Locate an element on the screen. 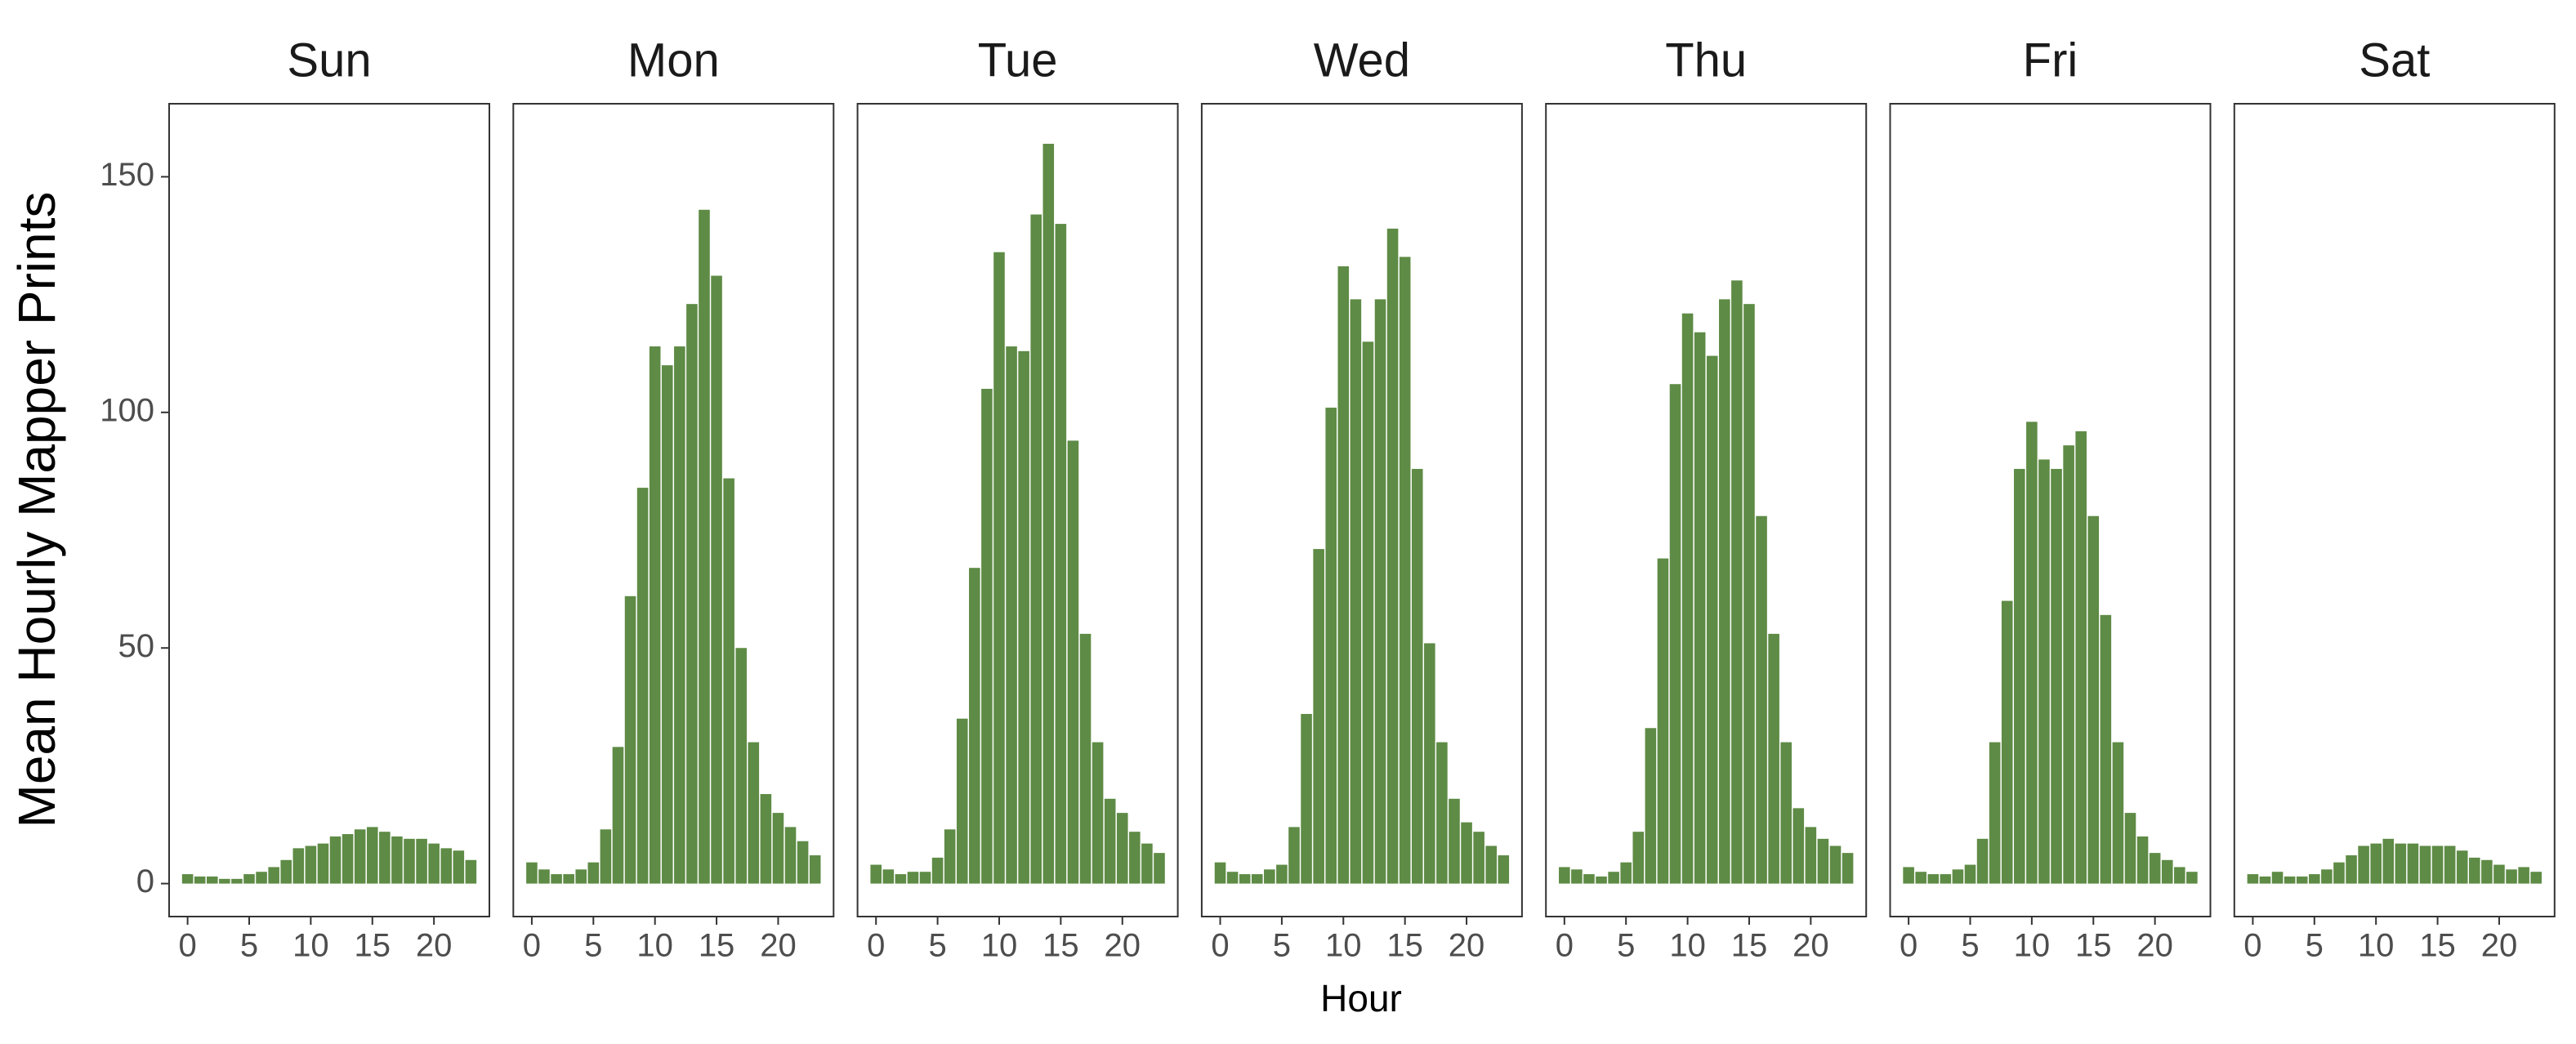 The image size is (2576, 1044). y-tick-label: 50 is located at coordinates (136, 646).